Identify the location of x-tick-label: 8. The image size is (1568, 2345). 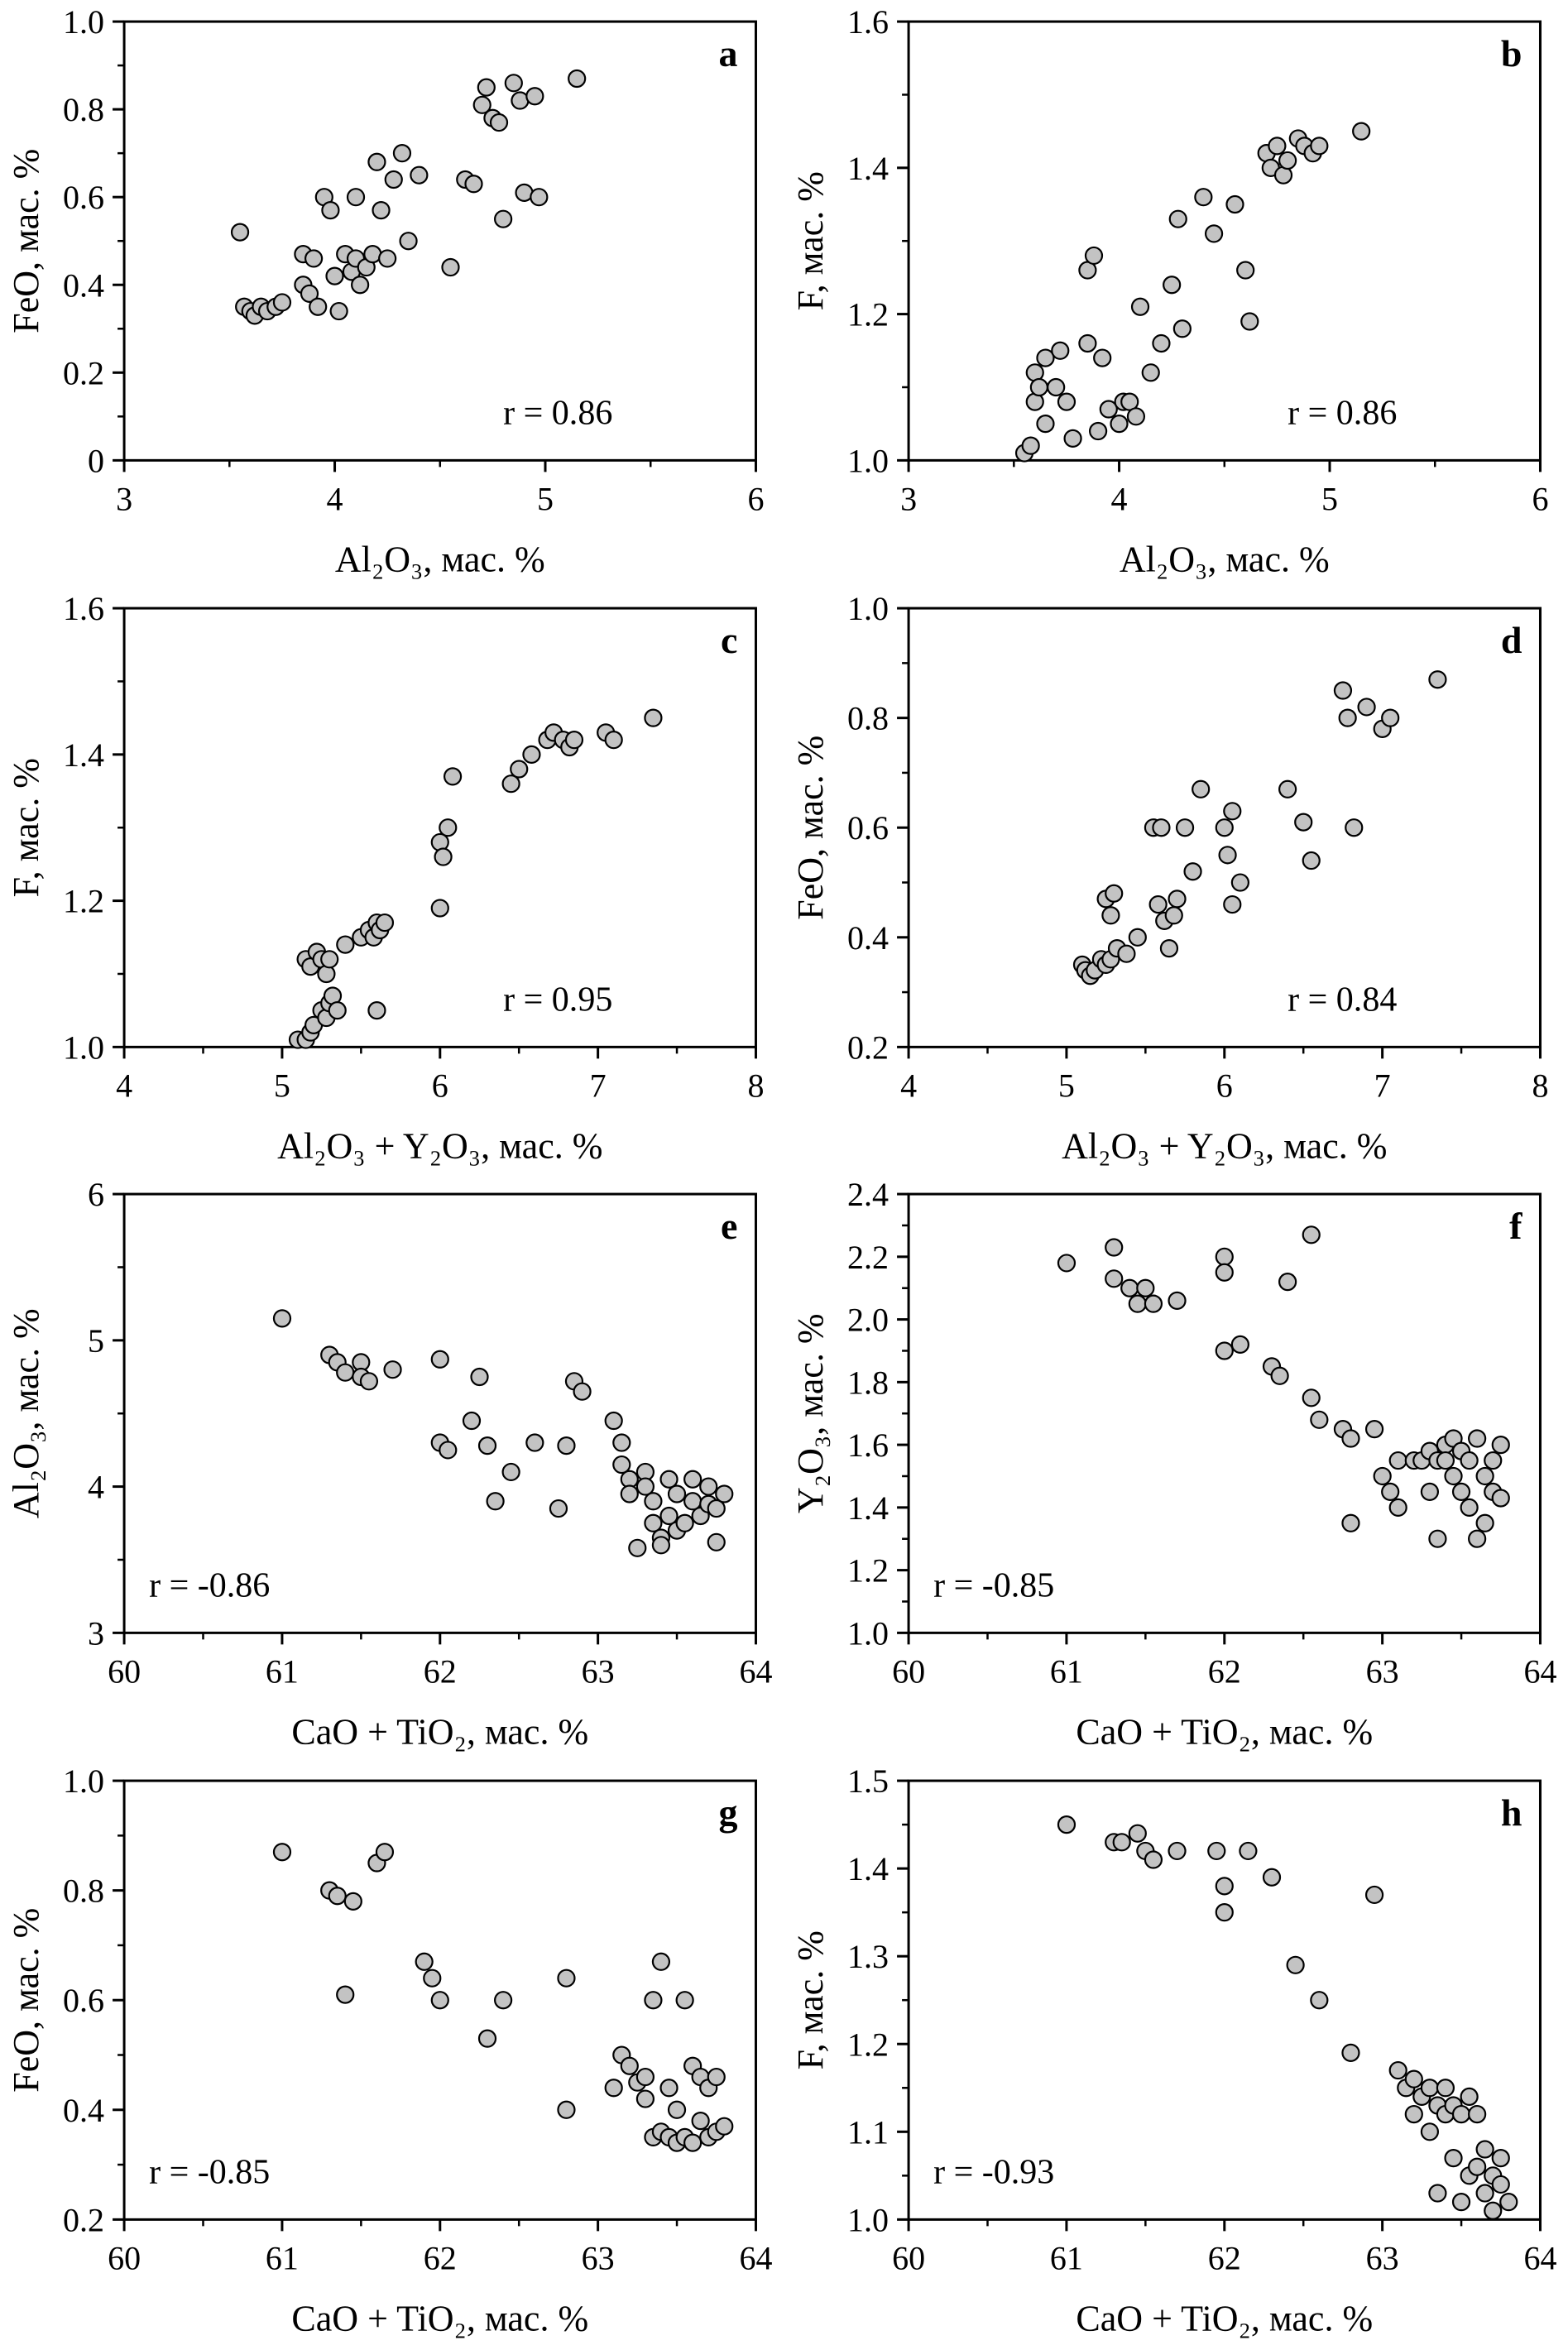
(756, 1085).